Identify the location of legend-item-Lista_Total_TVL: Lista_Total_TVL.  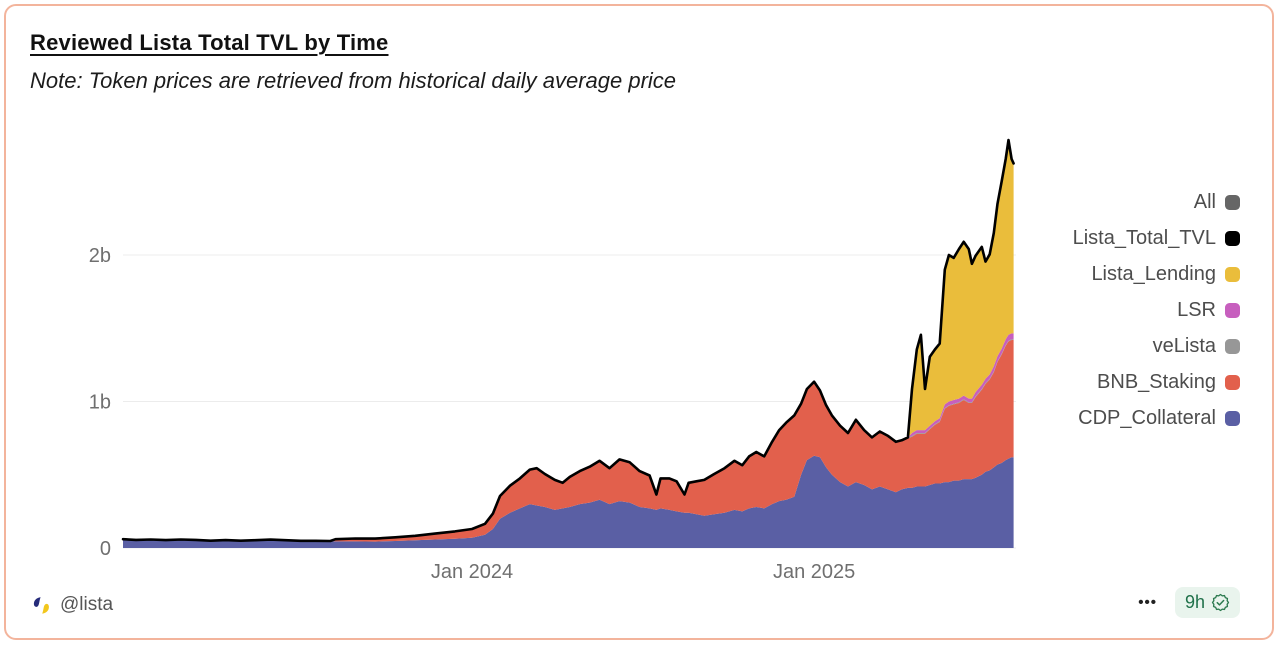
(1156, 238).